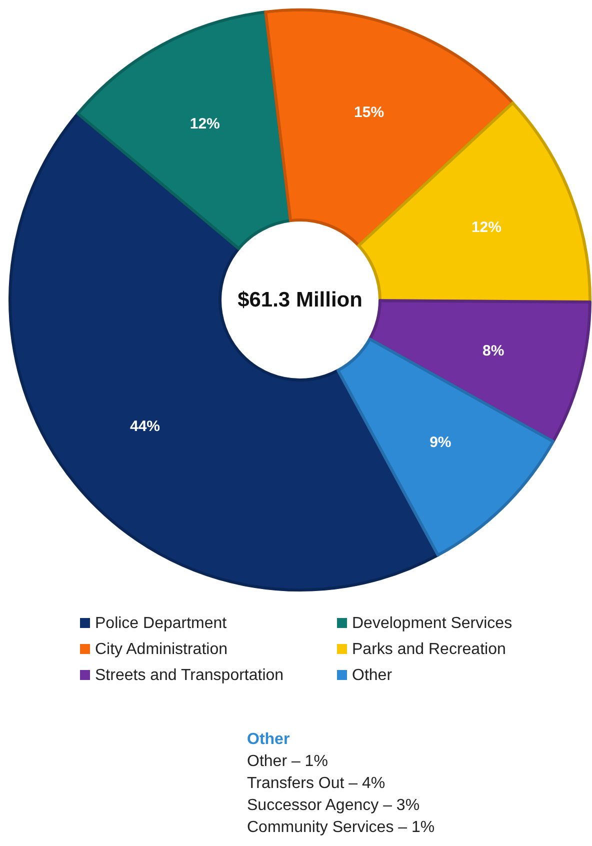  Describe the element at coordinates (161, 623) in the screenshot. I see `legend-label: Police Department` at that location.